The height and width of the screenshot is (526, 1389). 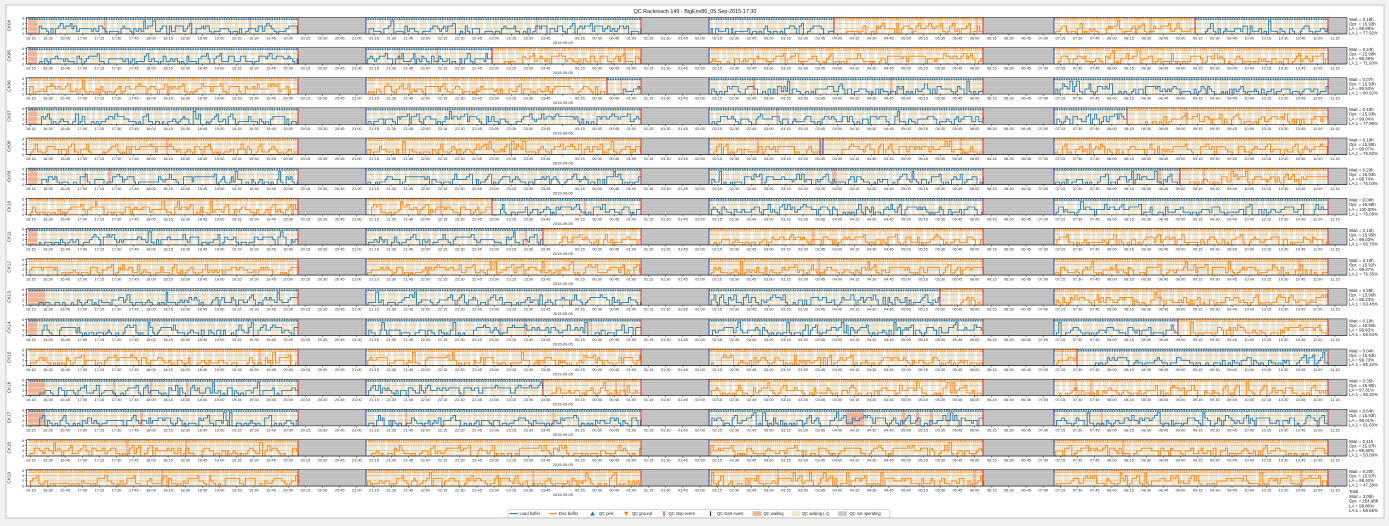 I want to click on svg-text: CK05, so click(x=9, y=56).